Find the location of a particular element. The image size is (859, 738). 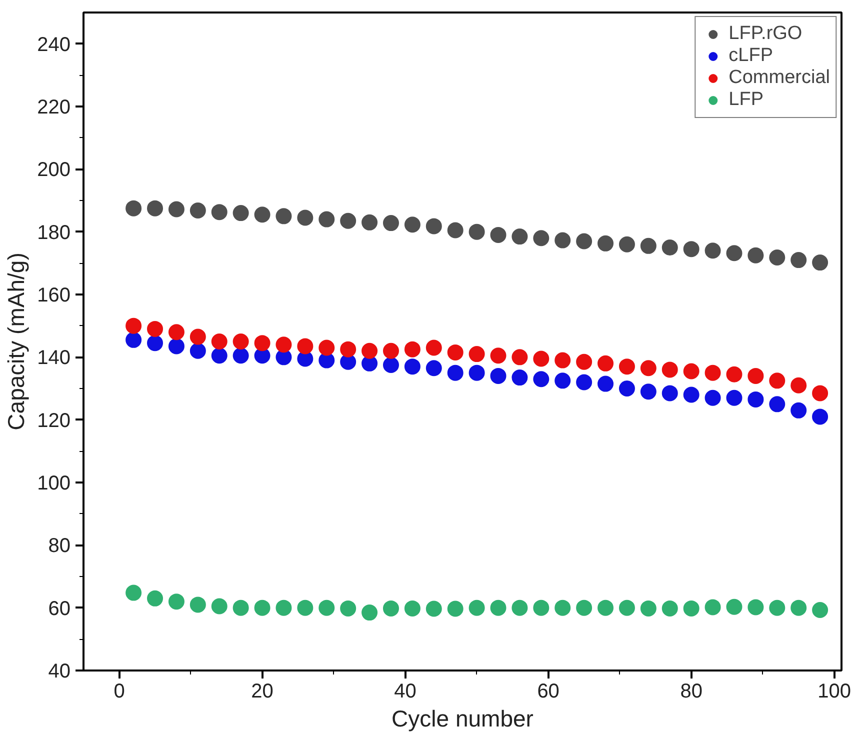

y-axis-title: Capacity (mAh/g) is located at coordinates (16, 341).